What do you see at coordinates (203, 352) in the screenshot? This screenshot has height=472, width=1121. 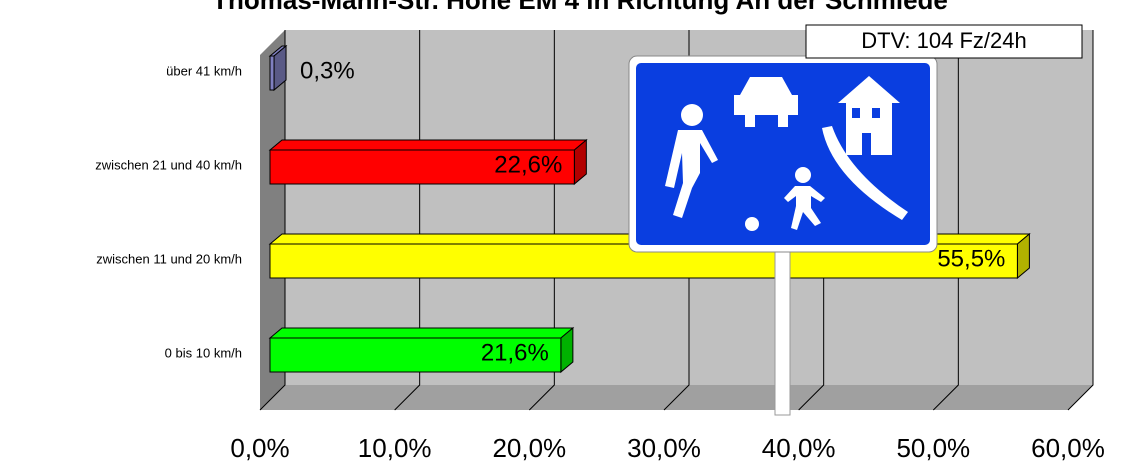 I see `y-tick-label: 0 bis 10 km/h` at bounding box center [203, 352].